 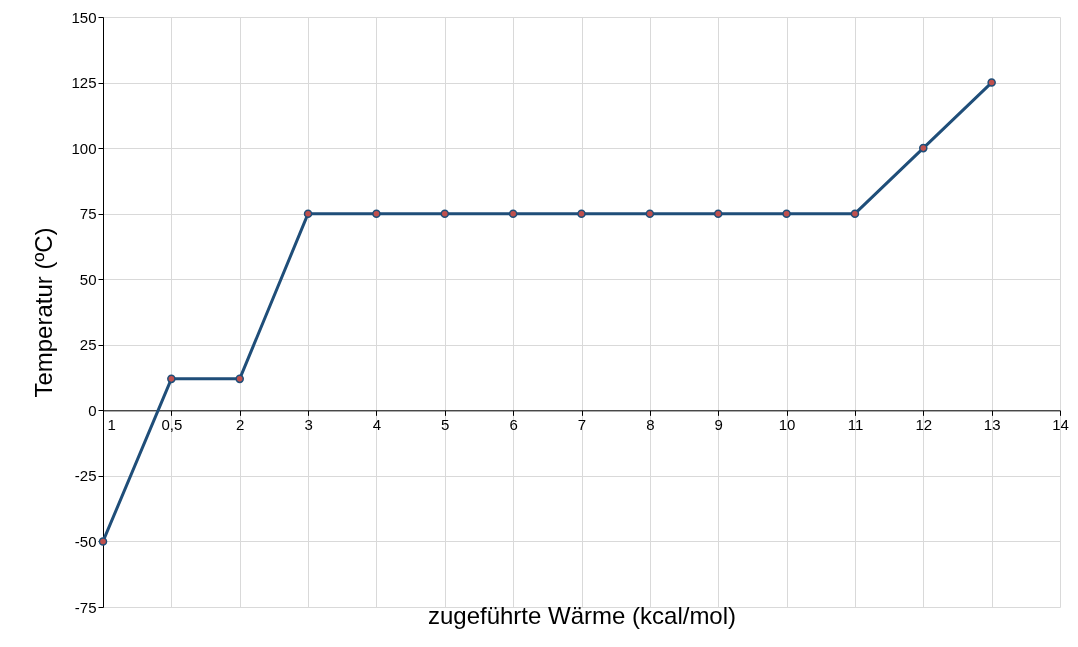 What do you see at coordinates (582, 615) in the screenshot?
I see `x-axis-title: zugeführte Wärme (kcal/mol)` at bounding box center [582, 615].